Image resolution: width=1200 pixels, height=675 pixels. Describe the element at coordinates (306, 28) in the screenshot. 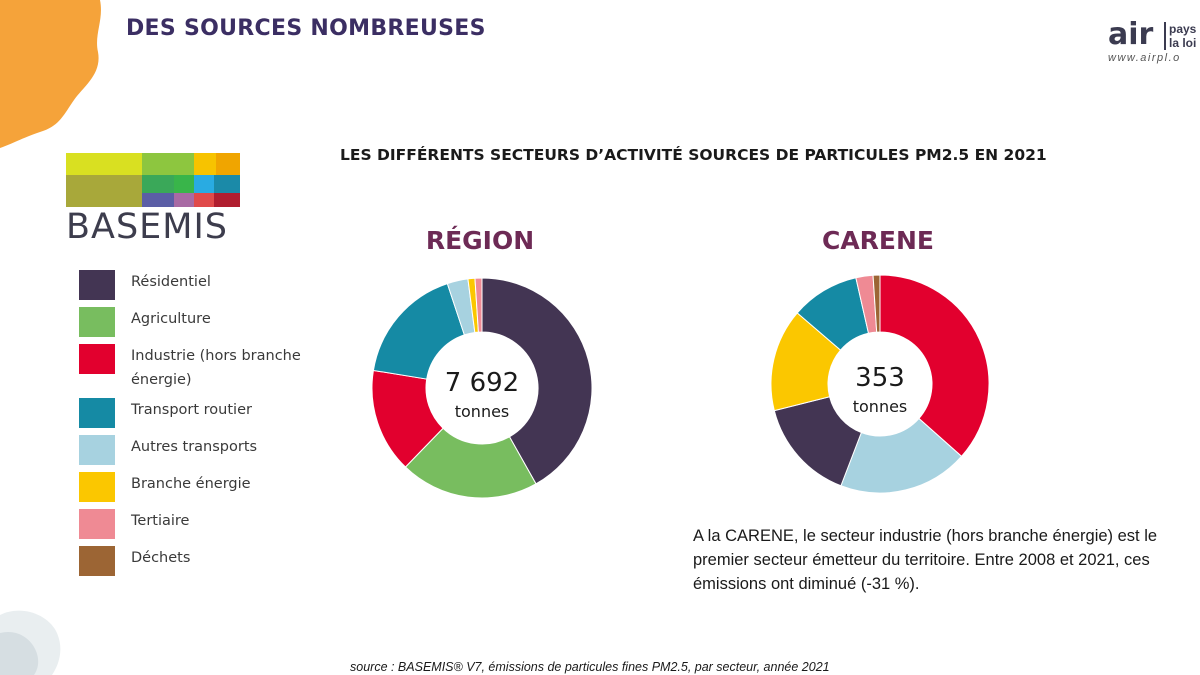

I see `page-title: DES SOURCES NOMBREUSES` at that location.